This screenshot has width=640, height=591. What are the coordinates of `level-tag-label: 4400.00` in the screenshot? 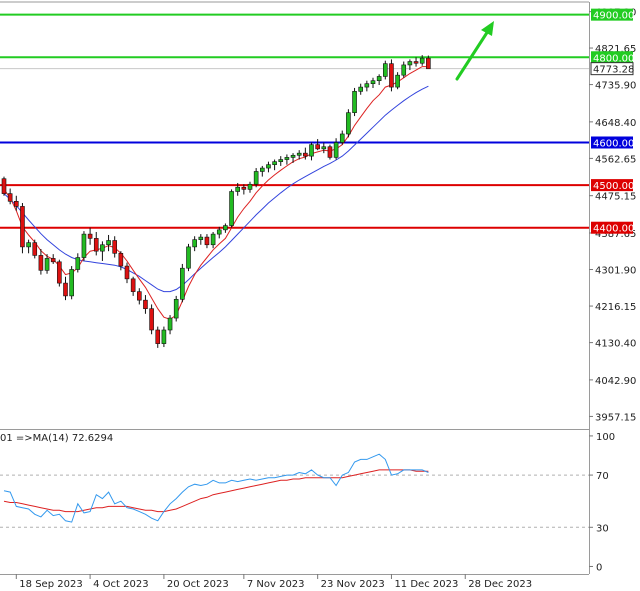 It's located at (613, 229).